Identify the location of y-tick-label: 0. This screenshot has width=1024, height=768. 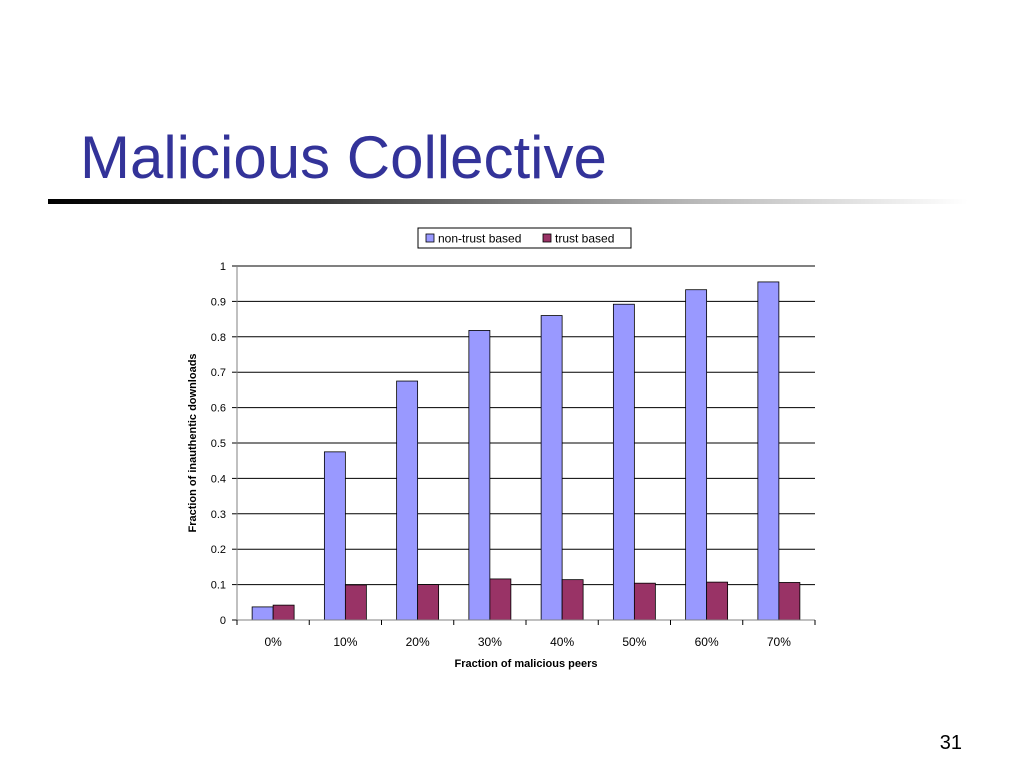
(223, 621).